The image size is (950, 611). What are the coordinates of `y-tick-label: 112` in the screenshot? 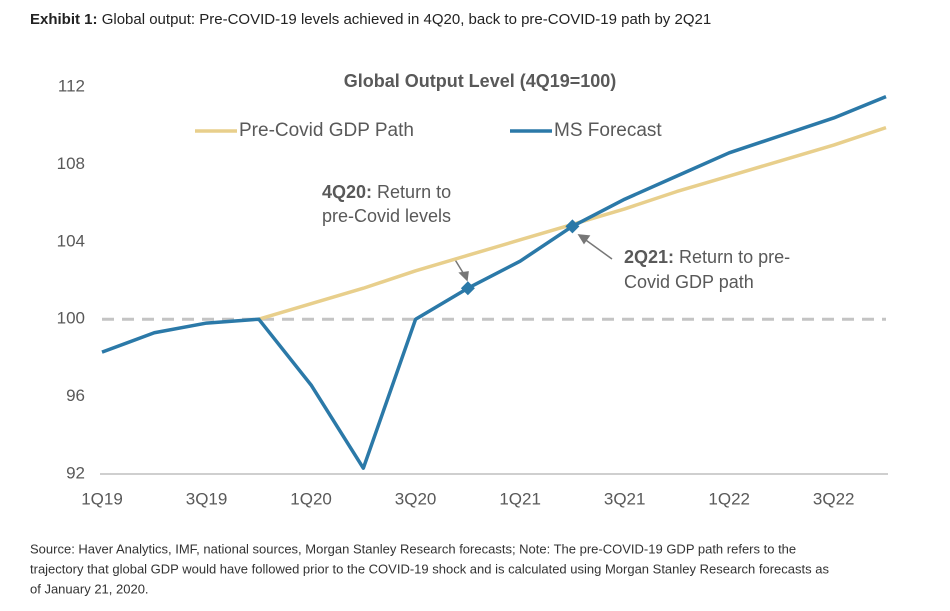 It's located at (71, 85).